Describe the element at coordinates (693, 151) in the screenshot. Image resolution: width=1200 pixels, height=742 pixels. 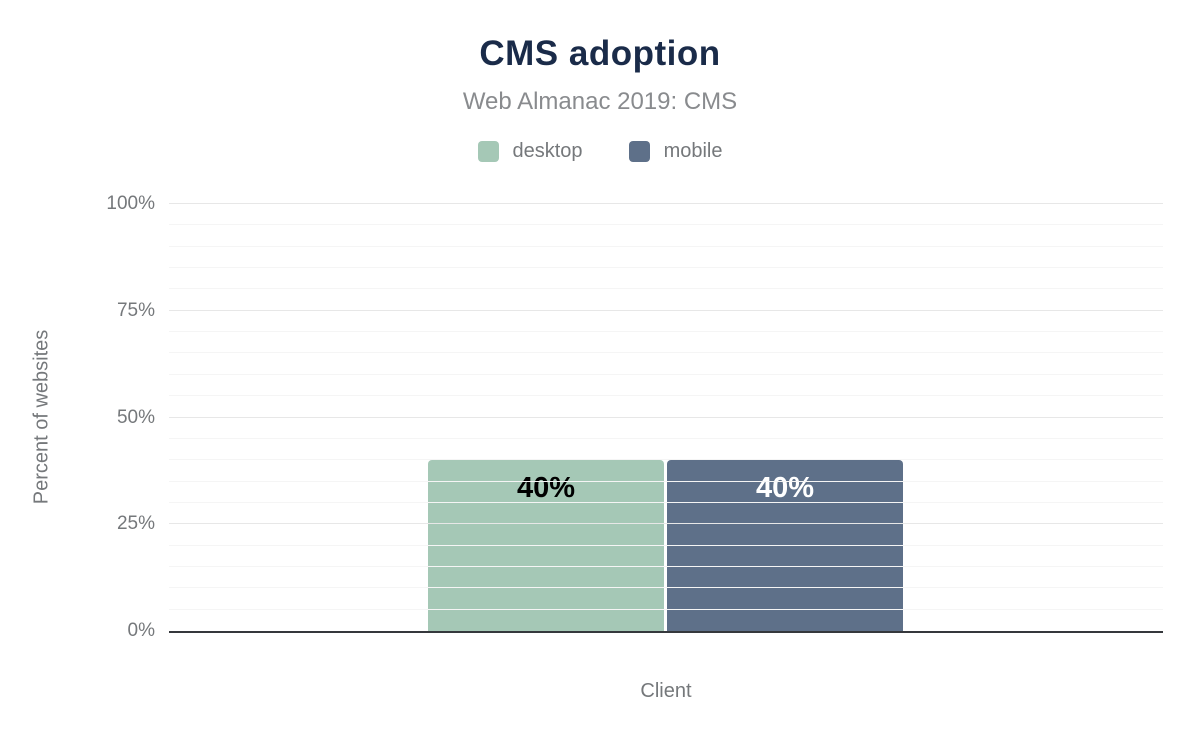
I see `legend-label-mobile: mobile` at that location.